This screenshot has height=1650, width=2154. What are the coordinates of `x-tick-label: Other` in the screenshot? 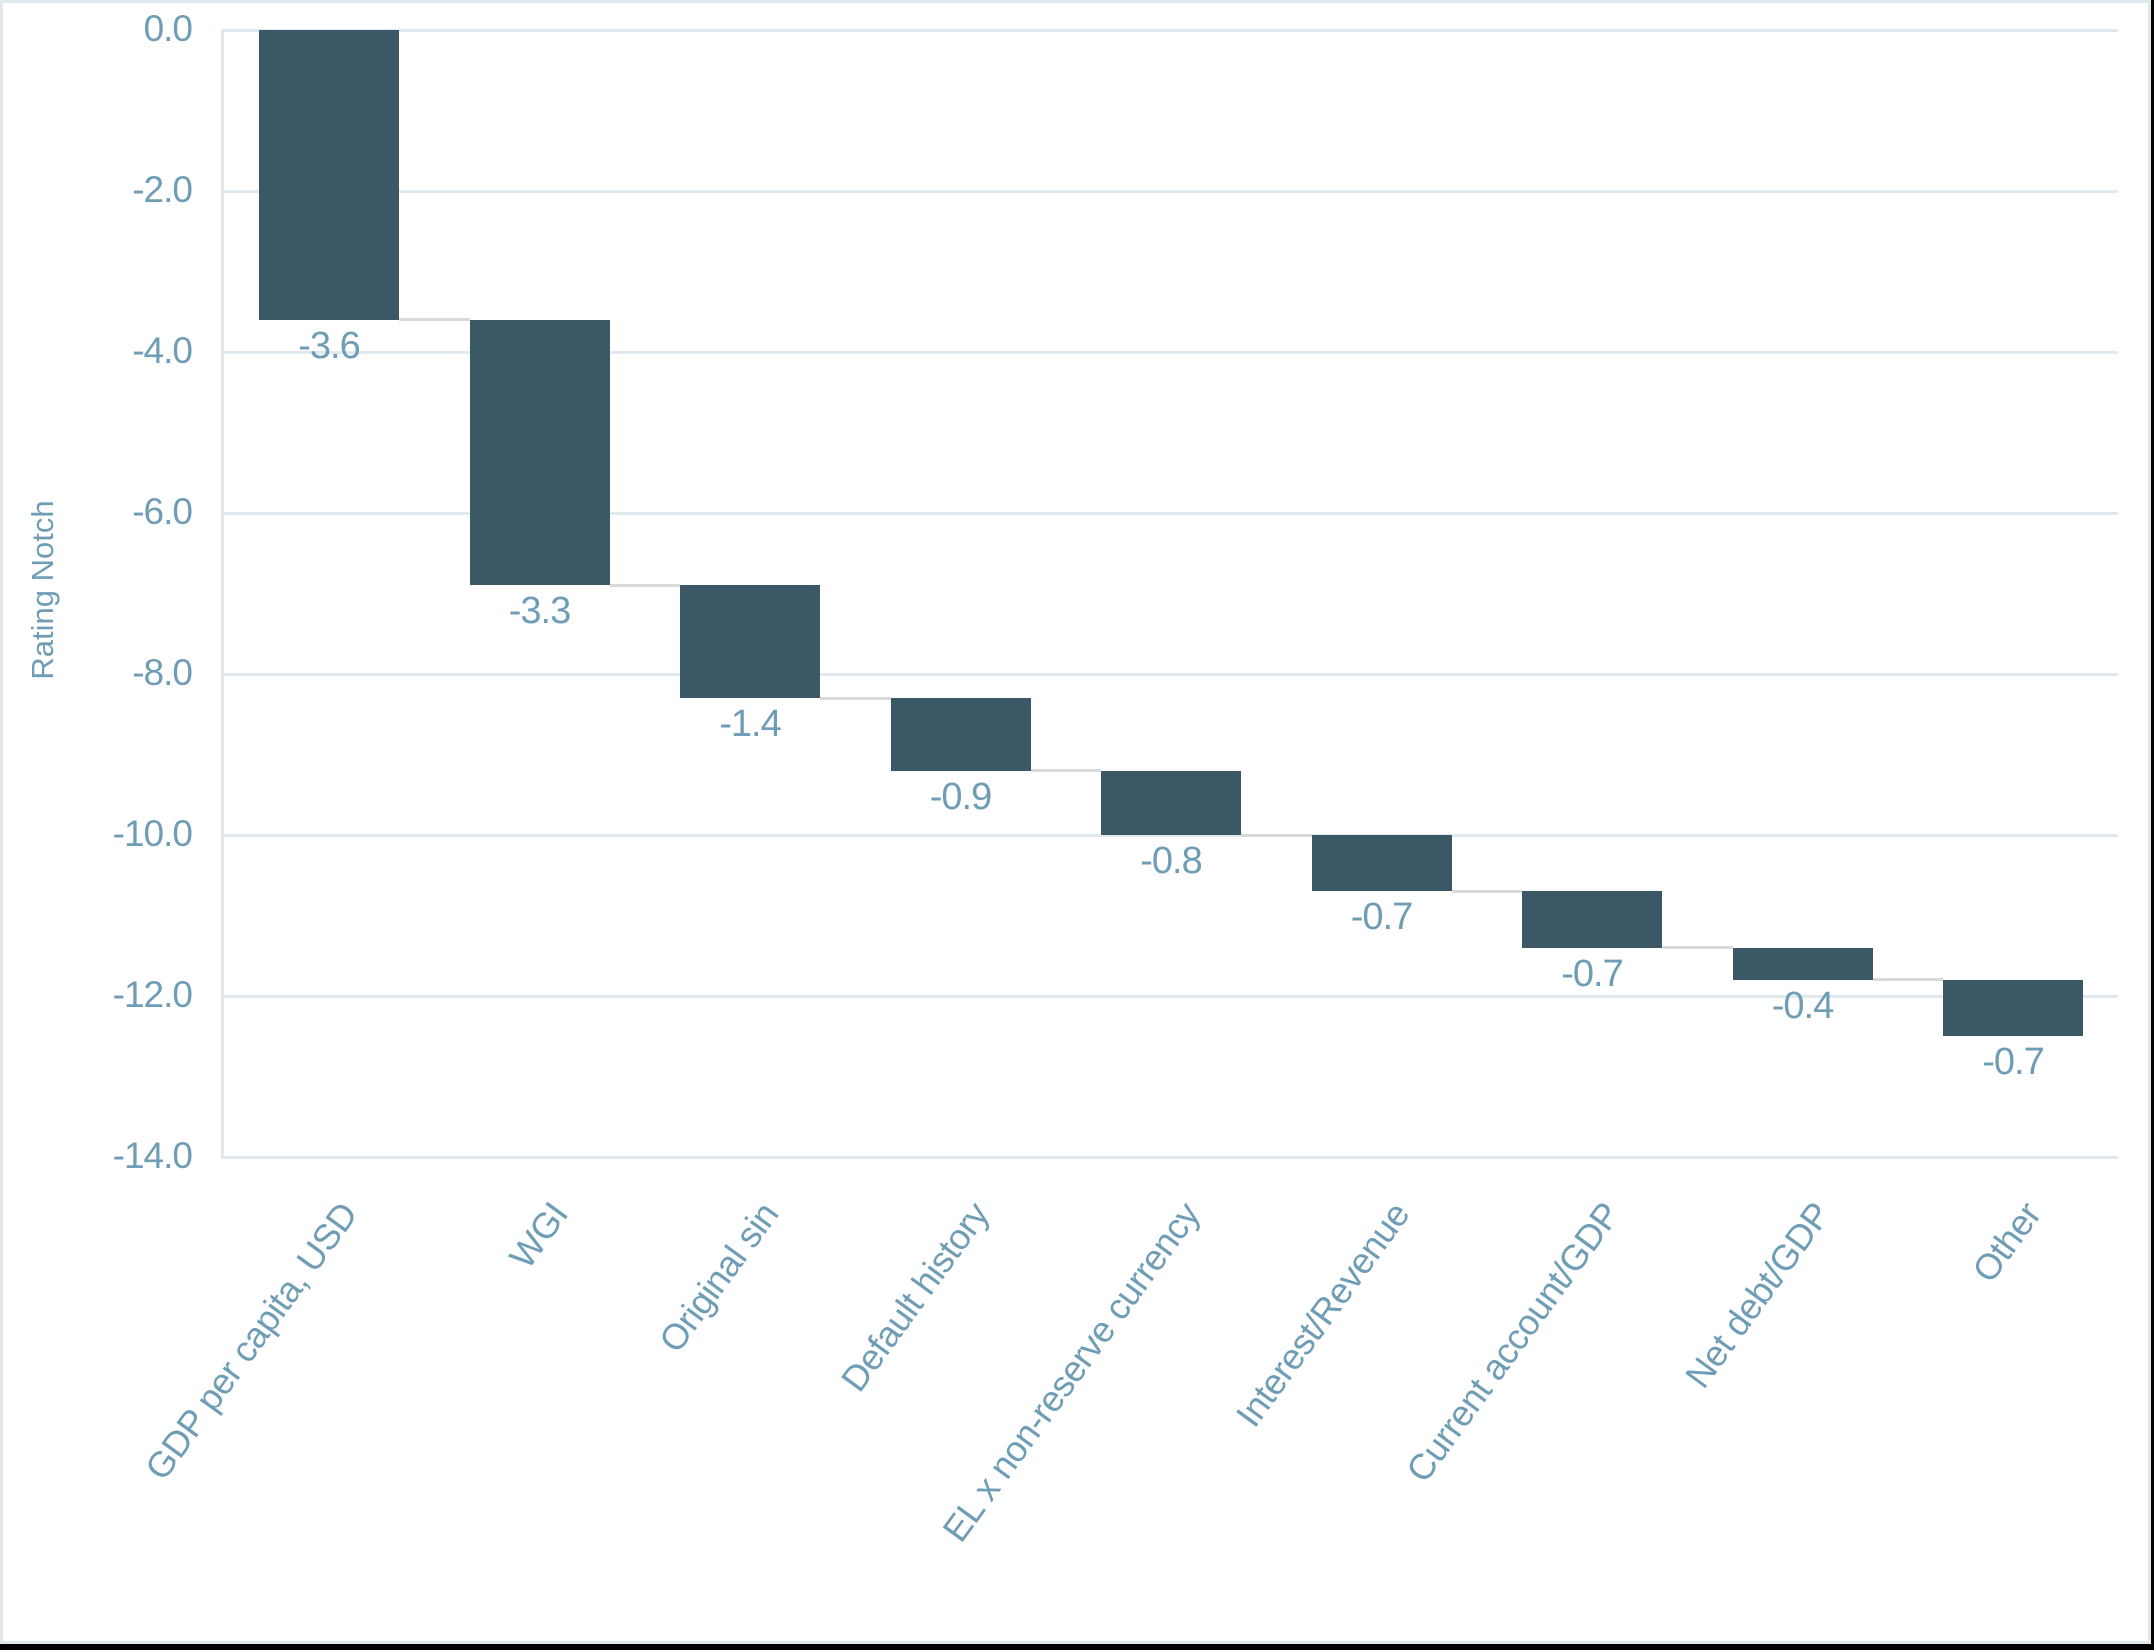 It's located at (2007, 1242).